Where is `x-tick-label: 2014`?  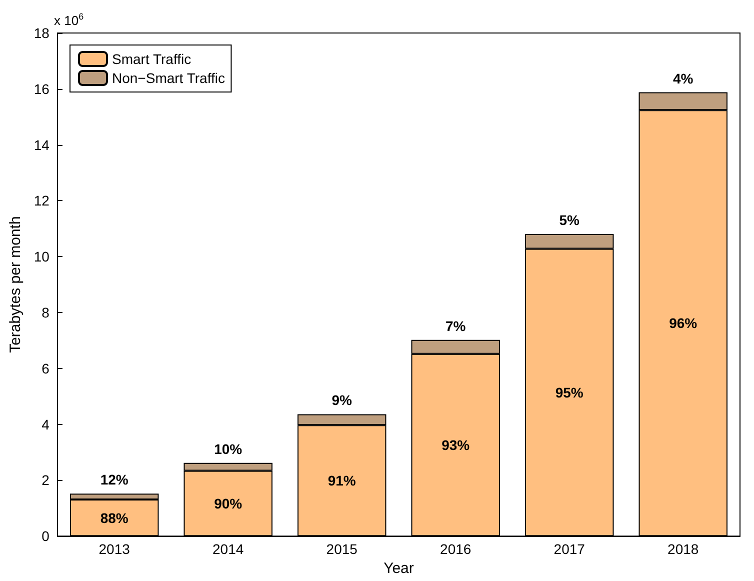
x-tick-label: 2014 is located at coordinates (228, 549).